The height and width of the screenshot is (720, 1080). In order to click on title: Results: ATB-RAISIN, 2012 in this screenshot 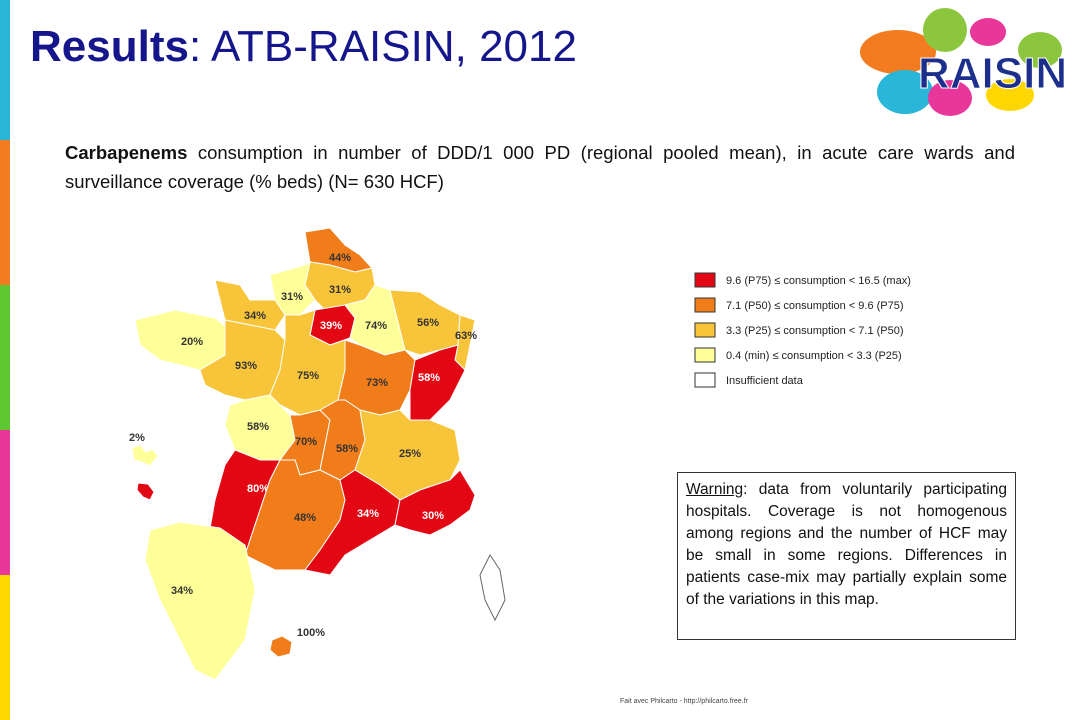, I will do `click(303, 47)`.